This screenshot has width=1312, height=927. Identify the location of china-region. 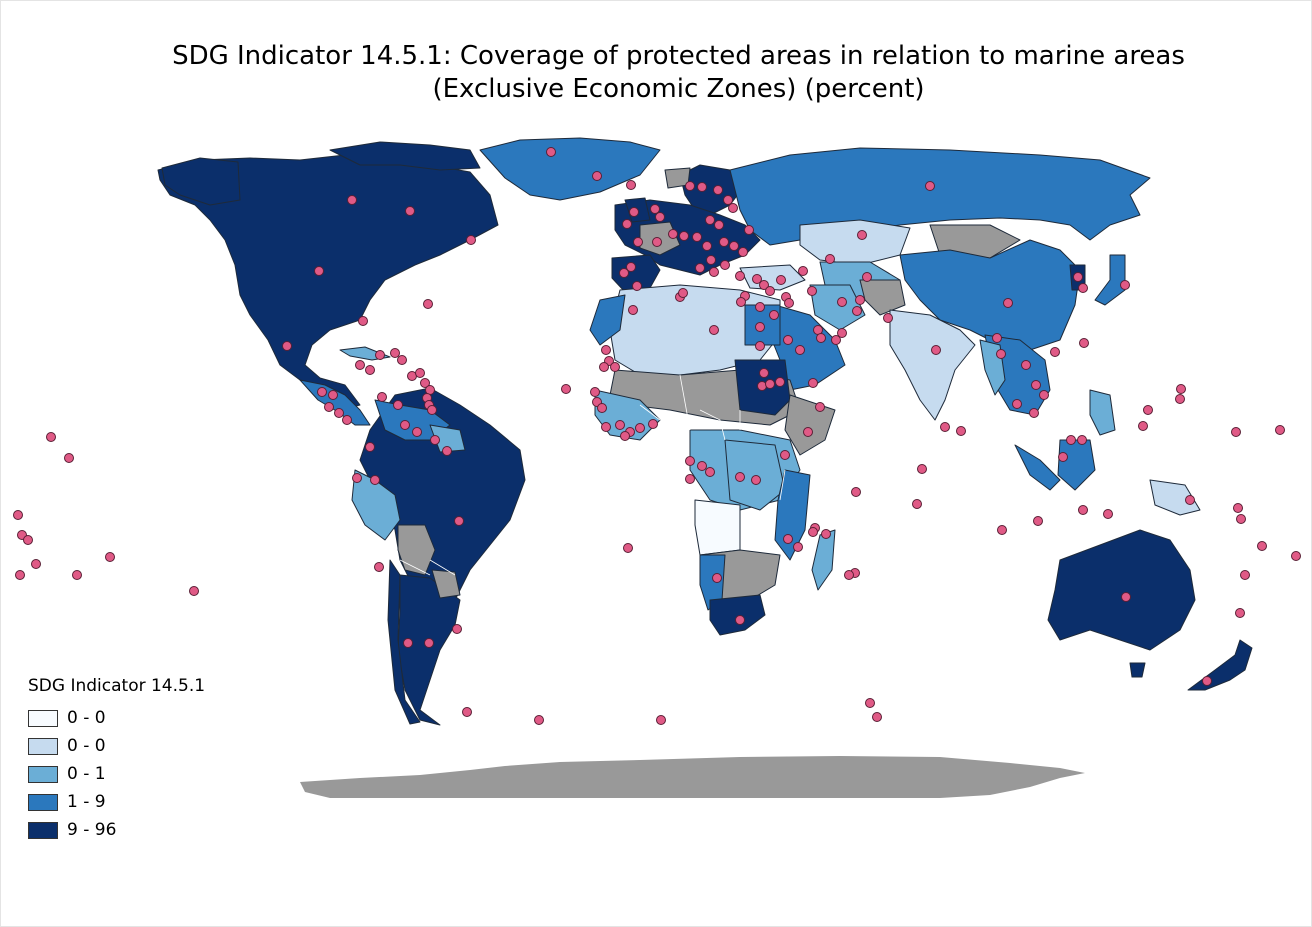
(990, 295).